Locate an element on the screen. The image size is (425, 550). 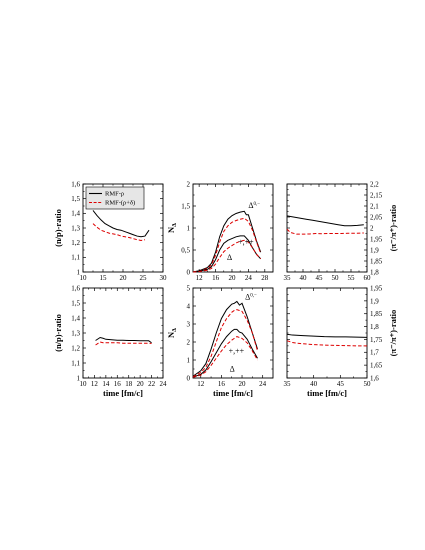
x-tick-label: 55 is located at coordinates (352, 278).